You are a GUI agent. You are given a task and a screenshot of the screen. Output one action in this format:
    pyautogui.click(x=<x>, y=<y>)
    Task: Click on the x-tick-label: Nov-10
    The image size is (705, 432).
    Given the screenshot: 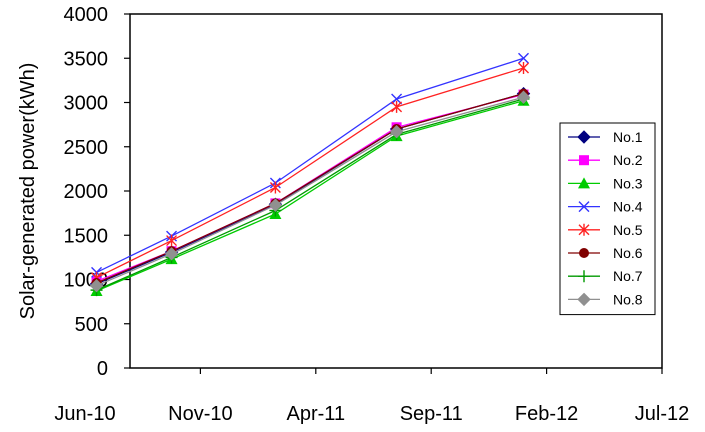 What is the action you would take?
    pyautogui.click(x=200, y=414)
    